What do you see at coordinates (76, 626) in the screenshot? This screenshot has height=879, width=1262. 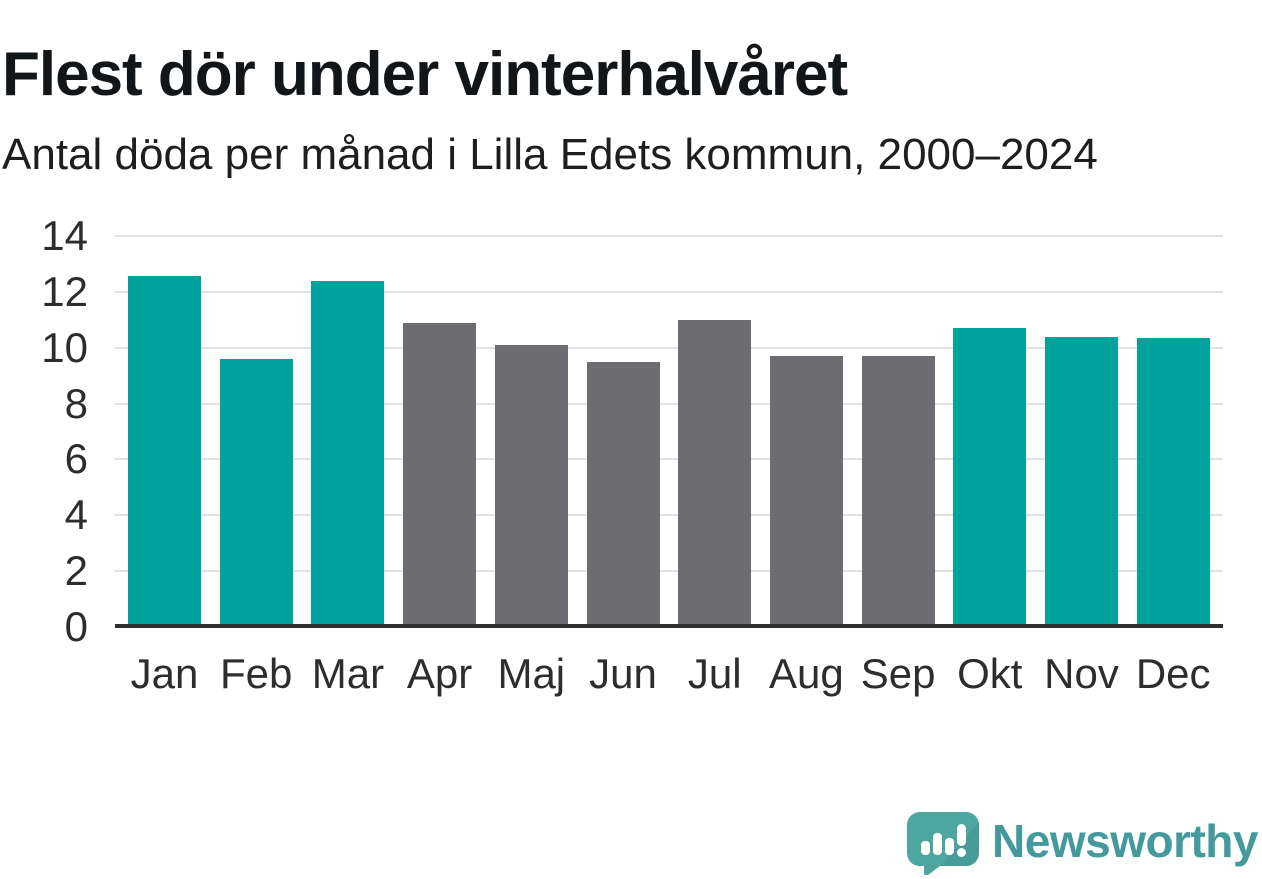 I see `y-tick-0: 0` at bounding box center [76, 626].